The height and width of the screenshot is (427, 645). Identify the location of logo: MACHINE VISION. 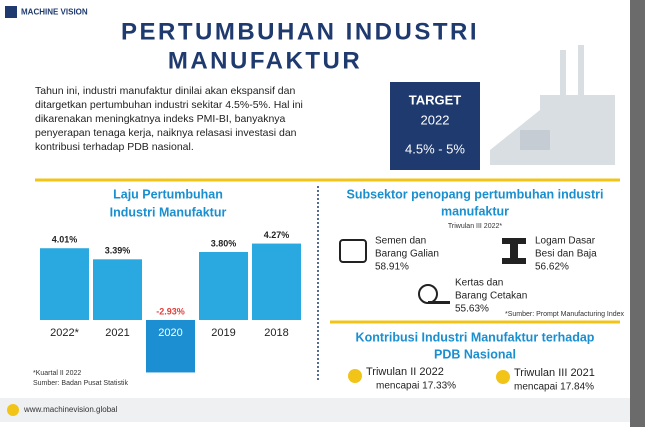
(54, 12).